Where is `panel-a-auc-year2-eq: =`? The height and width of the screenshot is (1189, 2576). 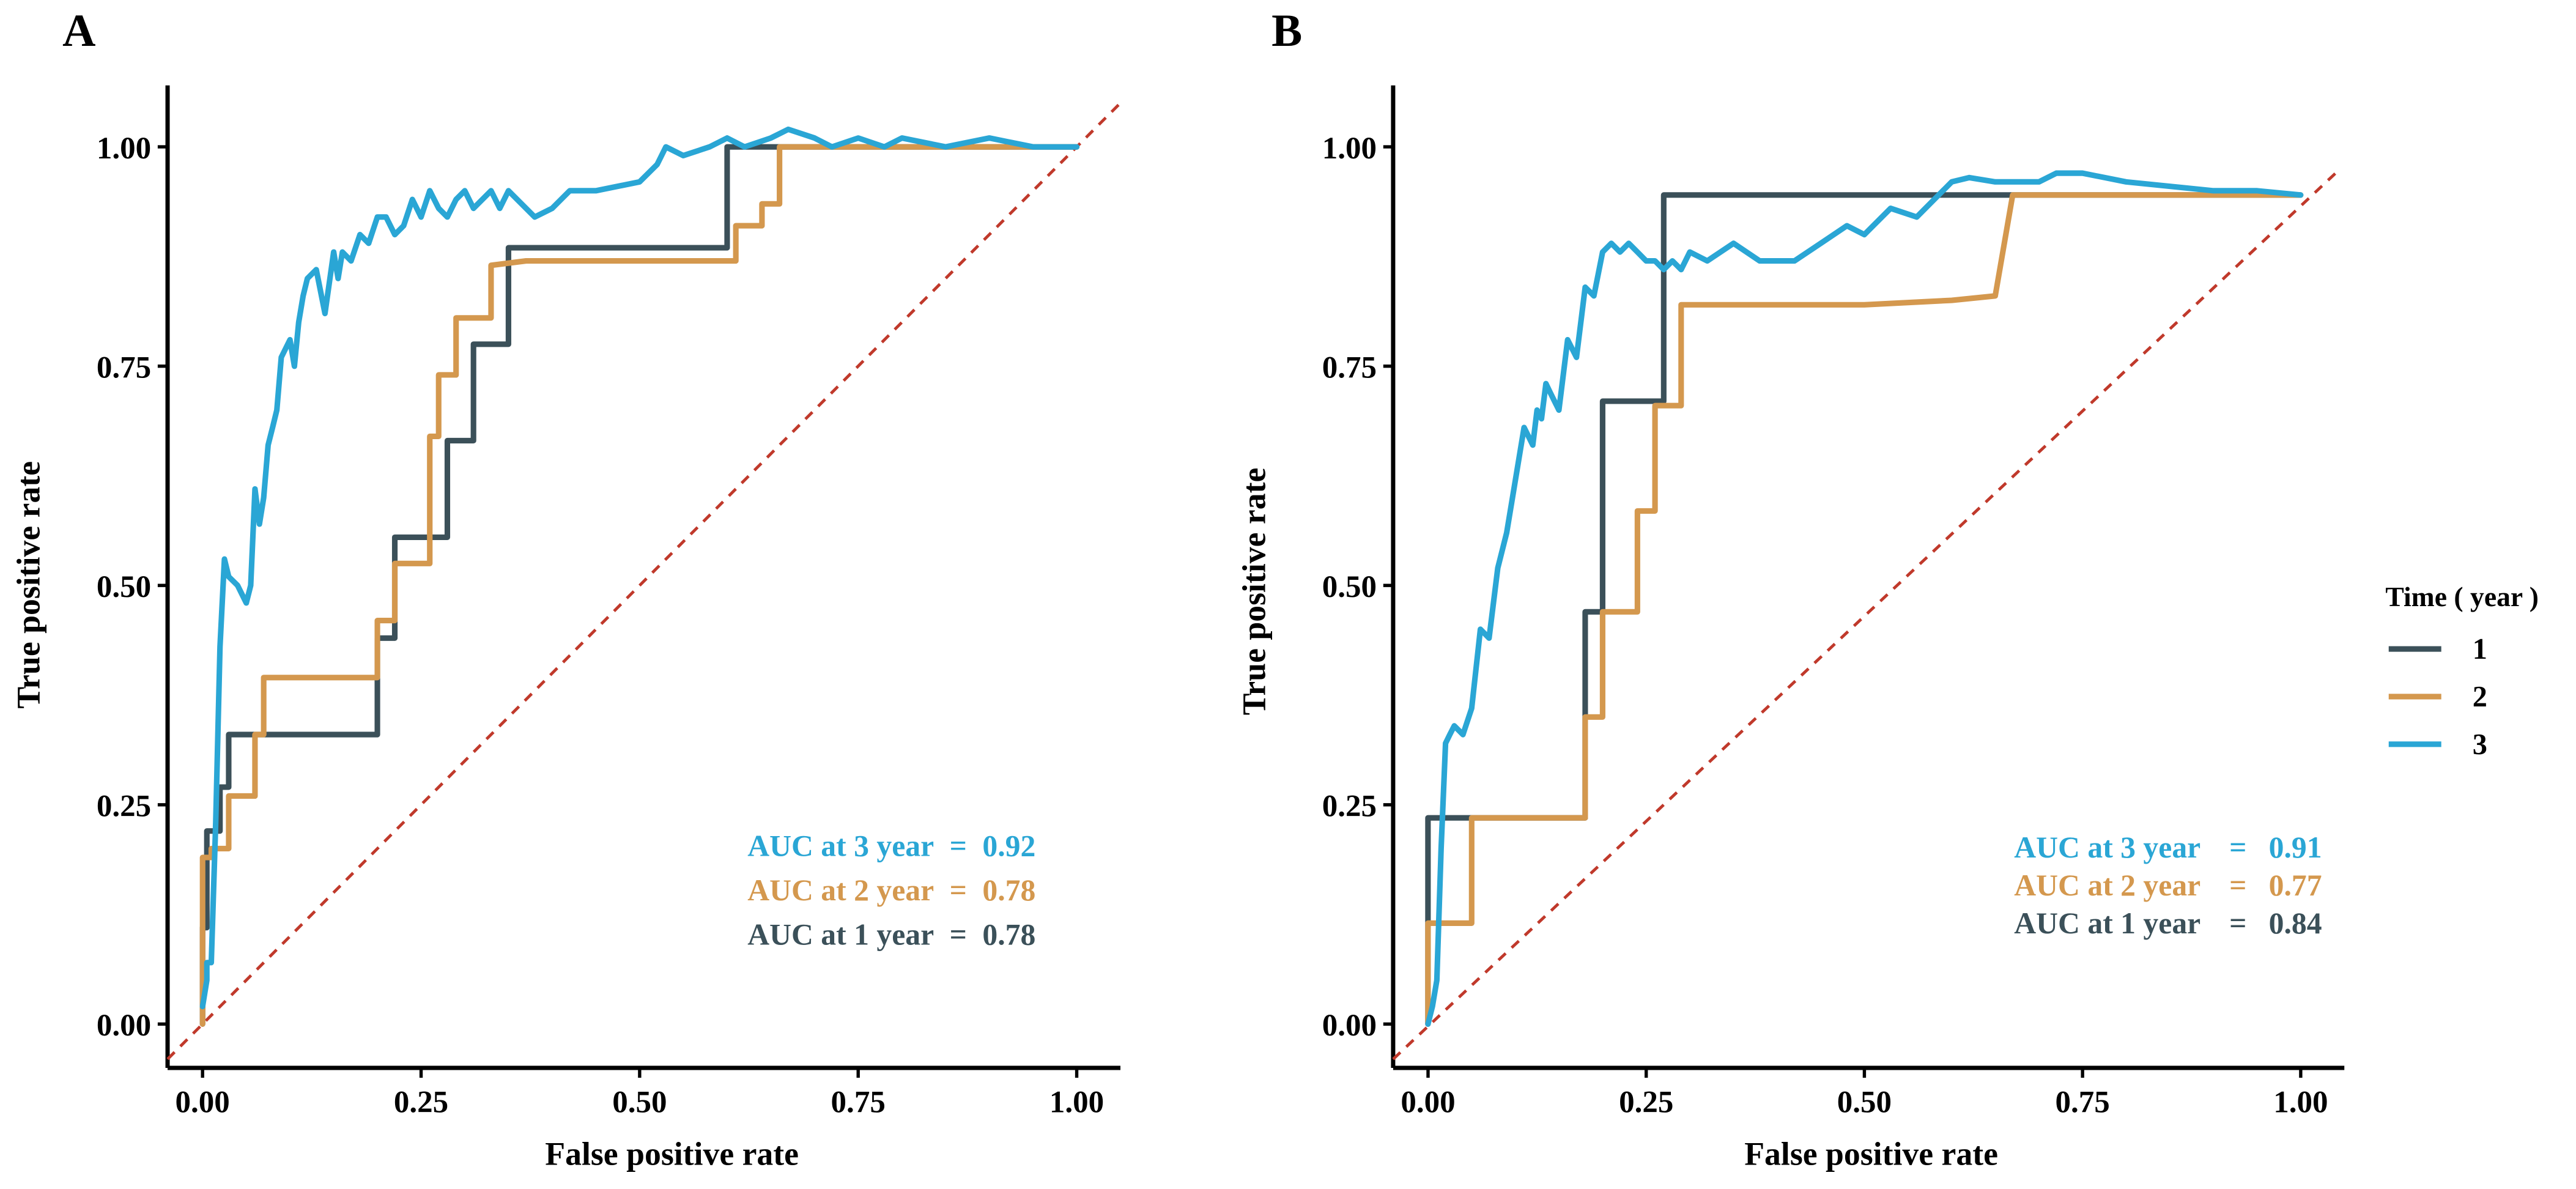 panel-a-auc-year2-eq: = is located at coordinates (958, 890).